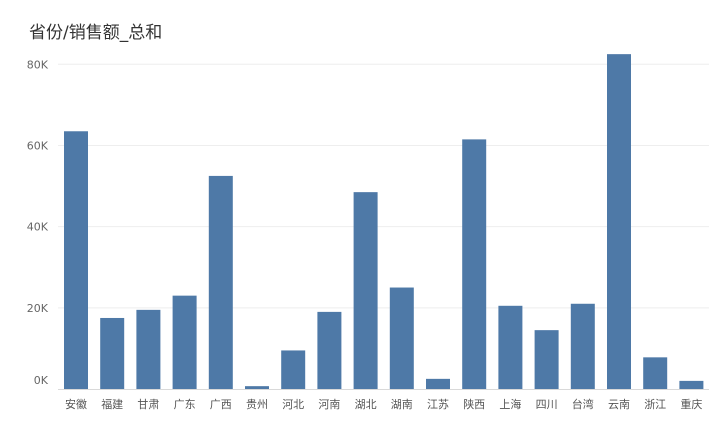 The image size is (721, 429). What do you see at coordinates (148, 404) in the screenshot?
I see `x-tick-label: 甘肃` at bounding box center [148, 404].